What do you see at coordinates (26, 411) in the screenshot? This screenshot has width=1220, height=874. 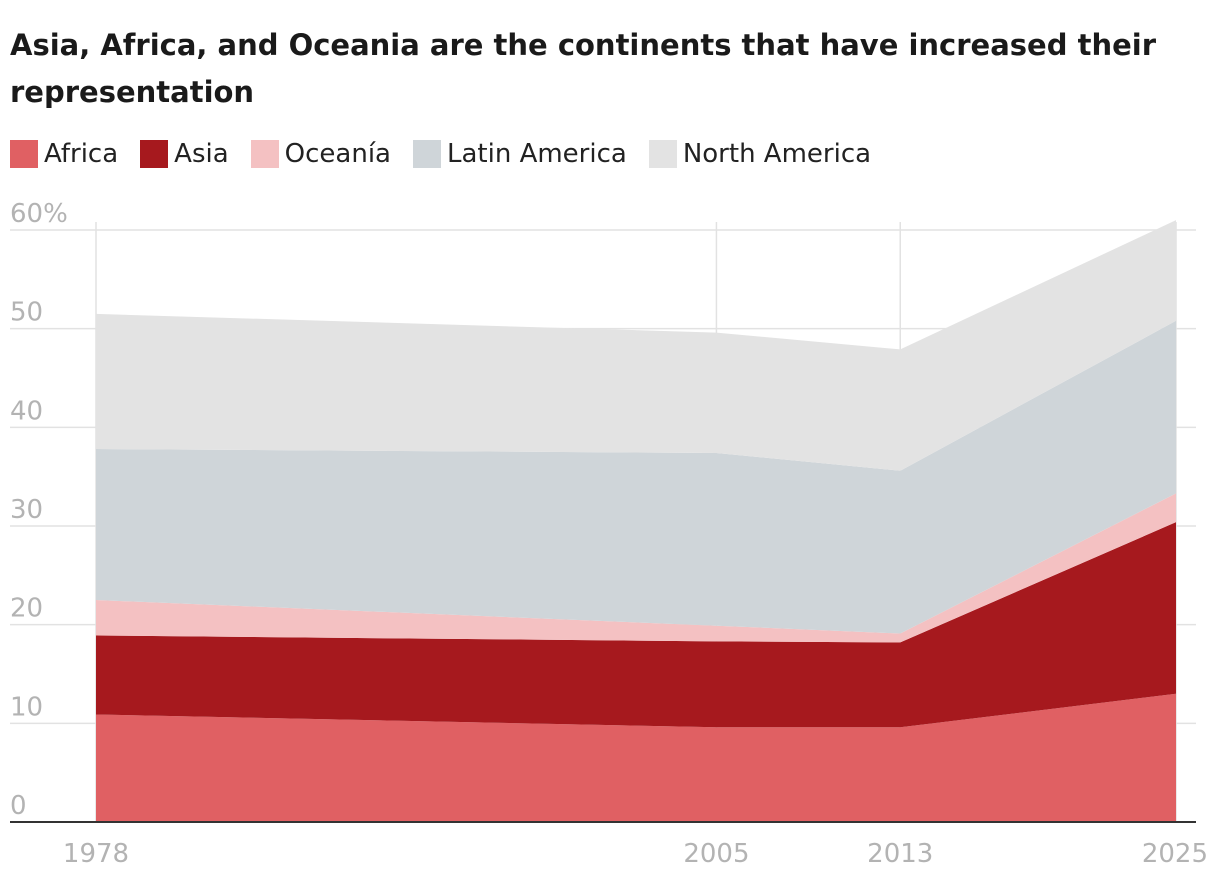 I see `y-tick-label: 40` at bounding box center [26, 411].